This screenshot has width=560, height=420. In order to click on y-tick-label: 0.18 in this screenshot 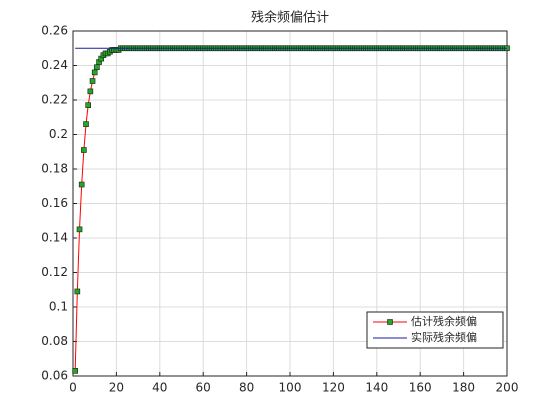, I will do `click(54, 169)`.